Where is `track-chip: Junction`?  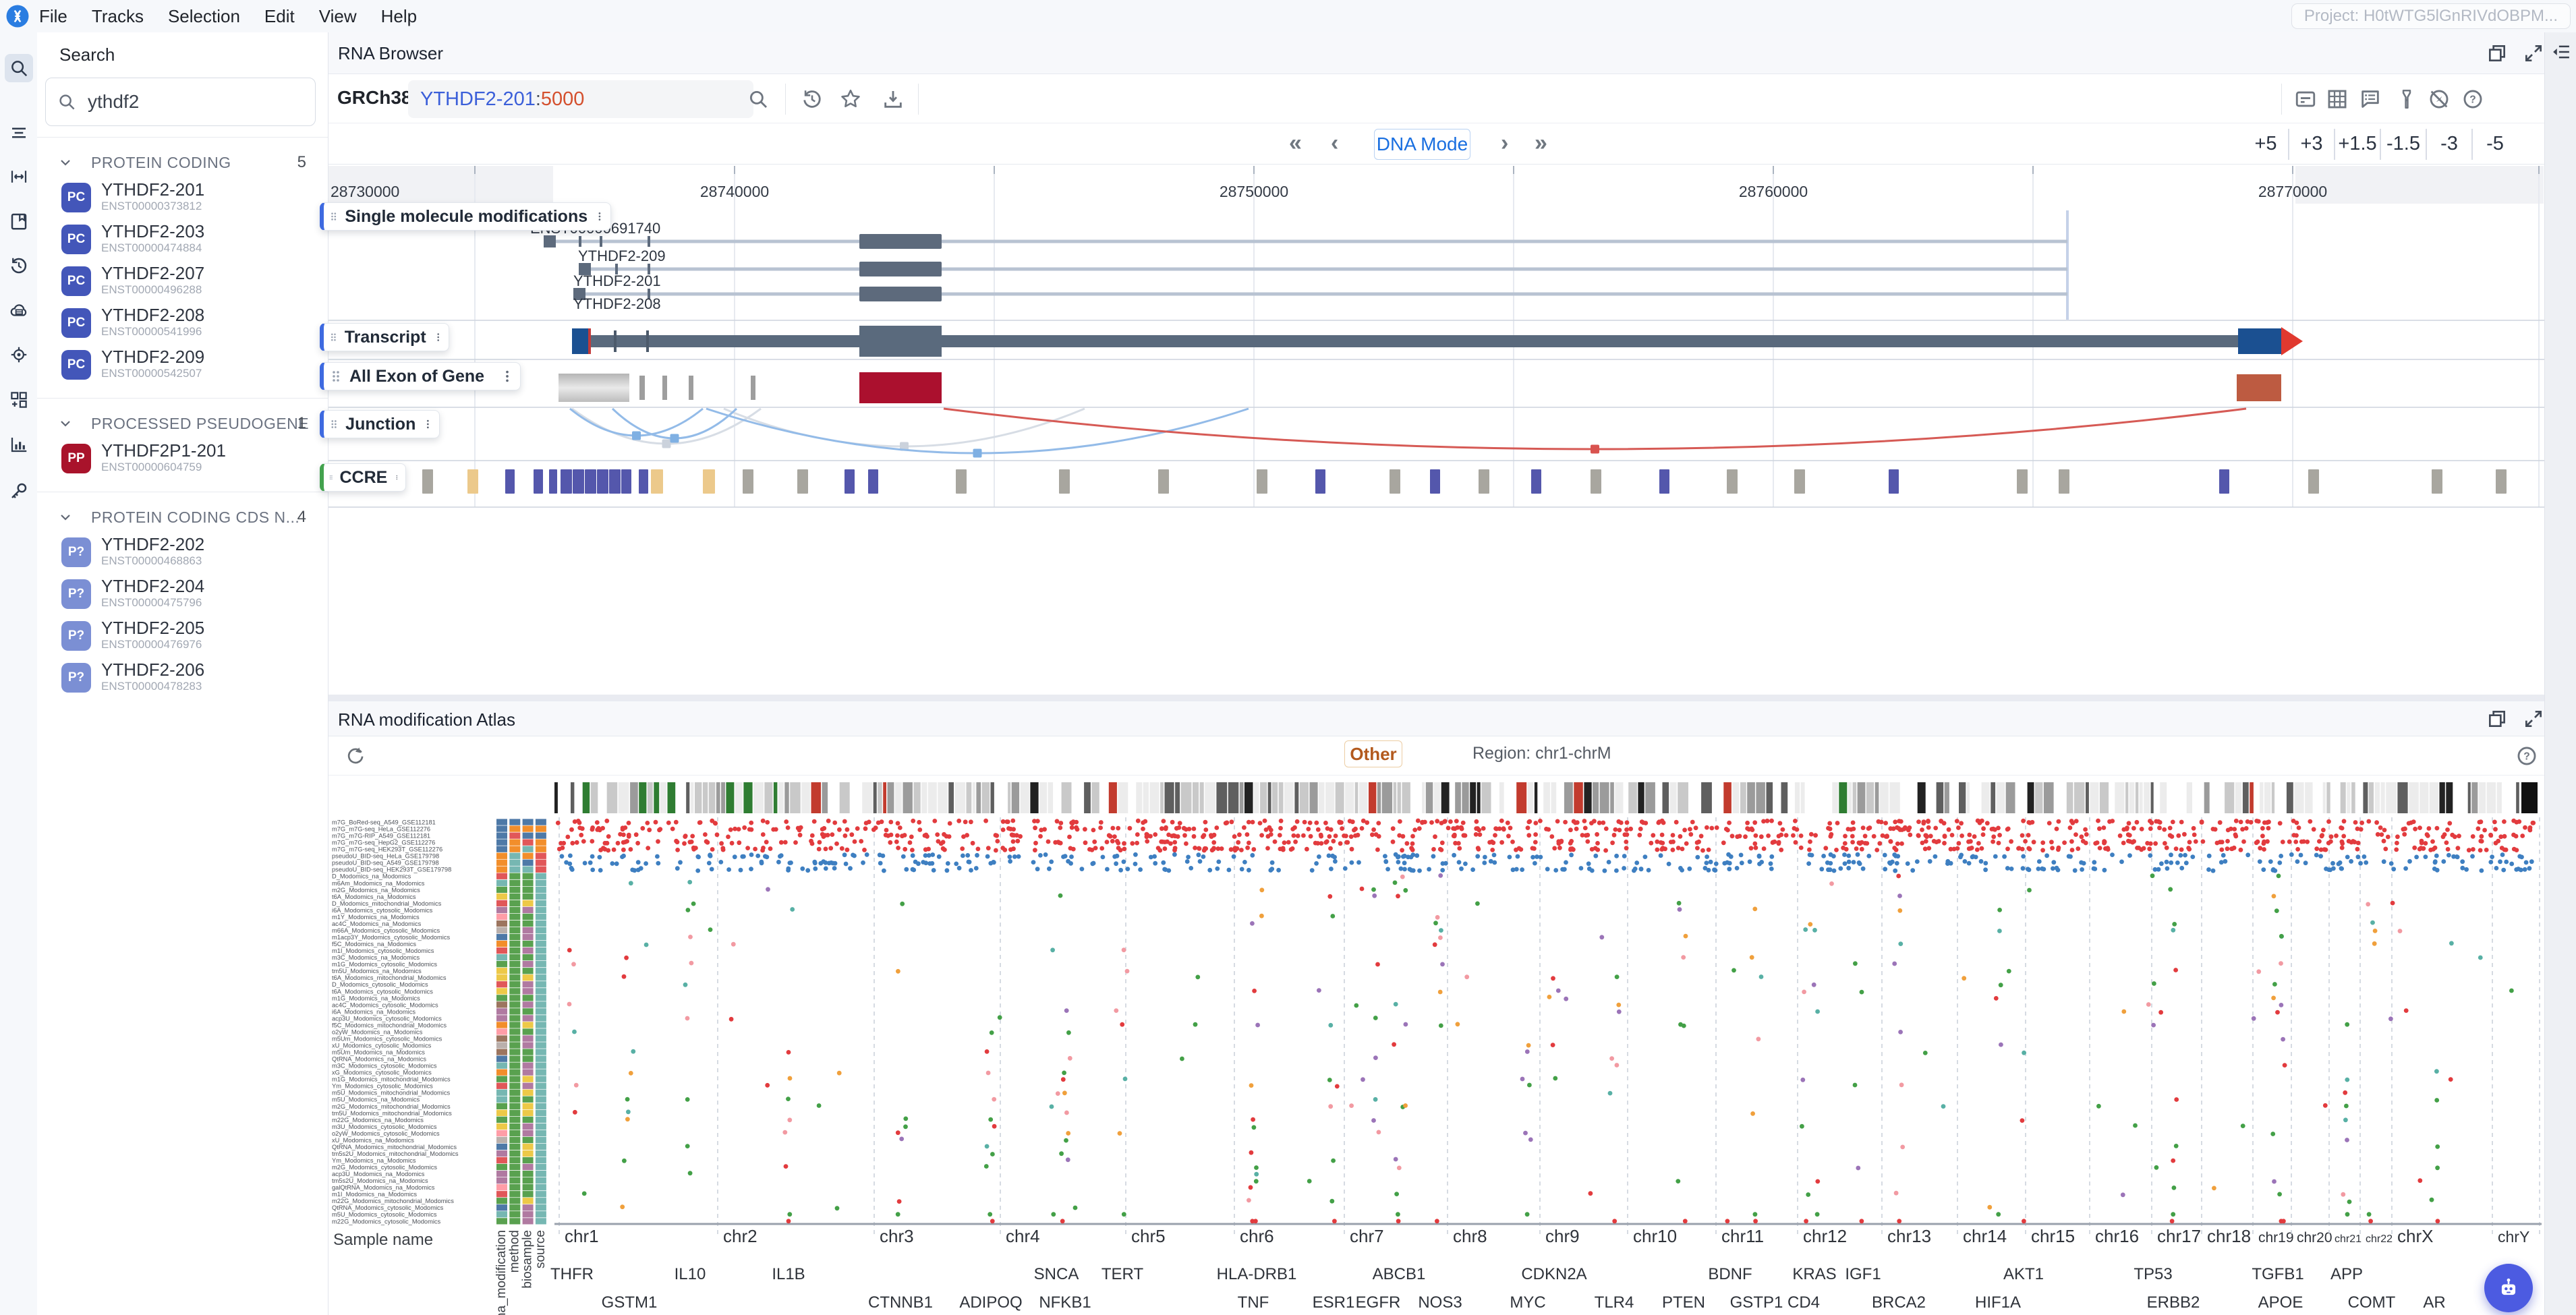
track-chip: Junction is located at coordinates (380, 424).